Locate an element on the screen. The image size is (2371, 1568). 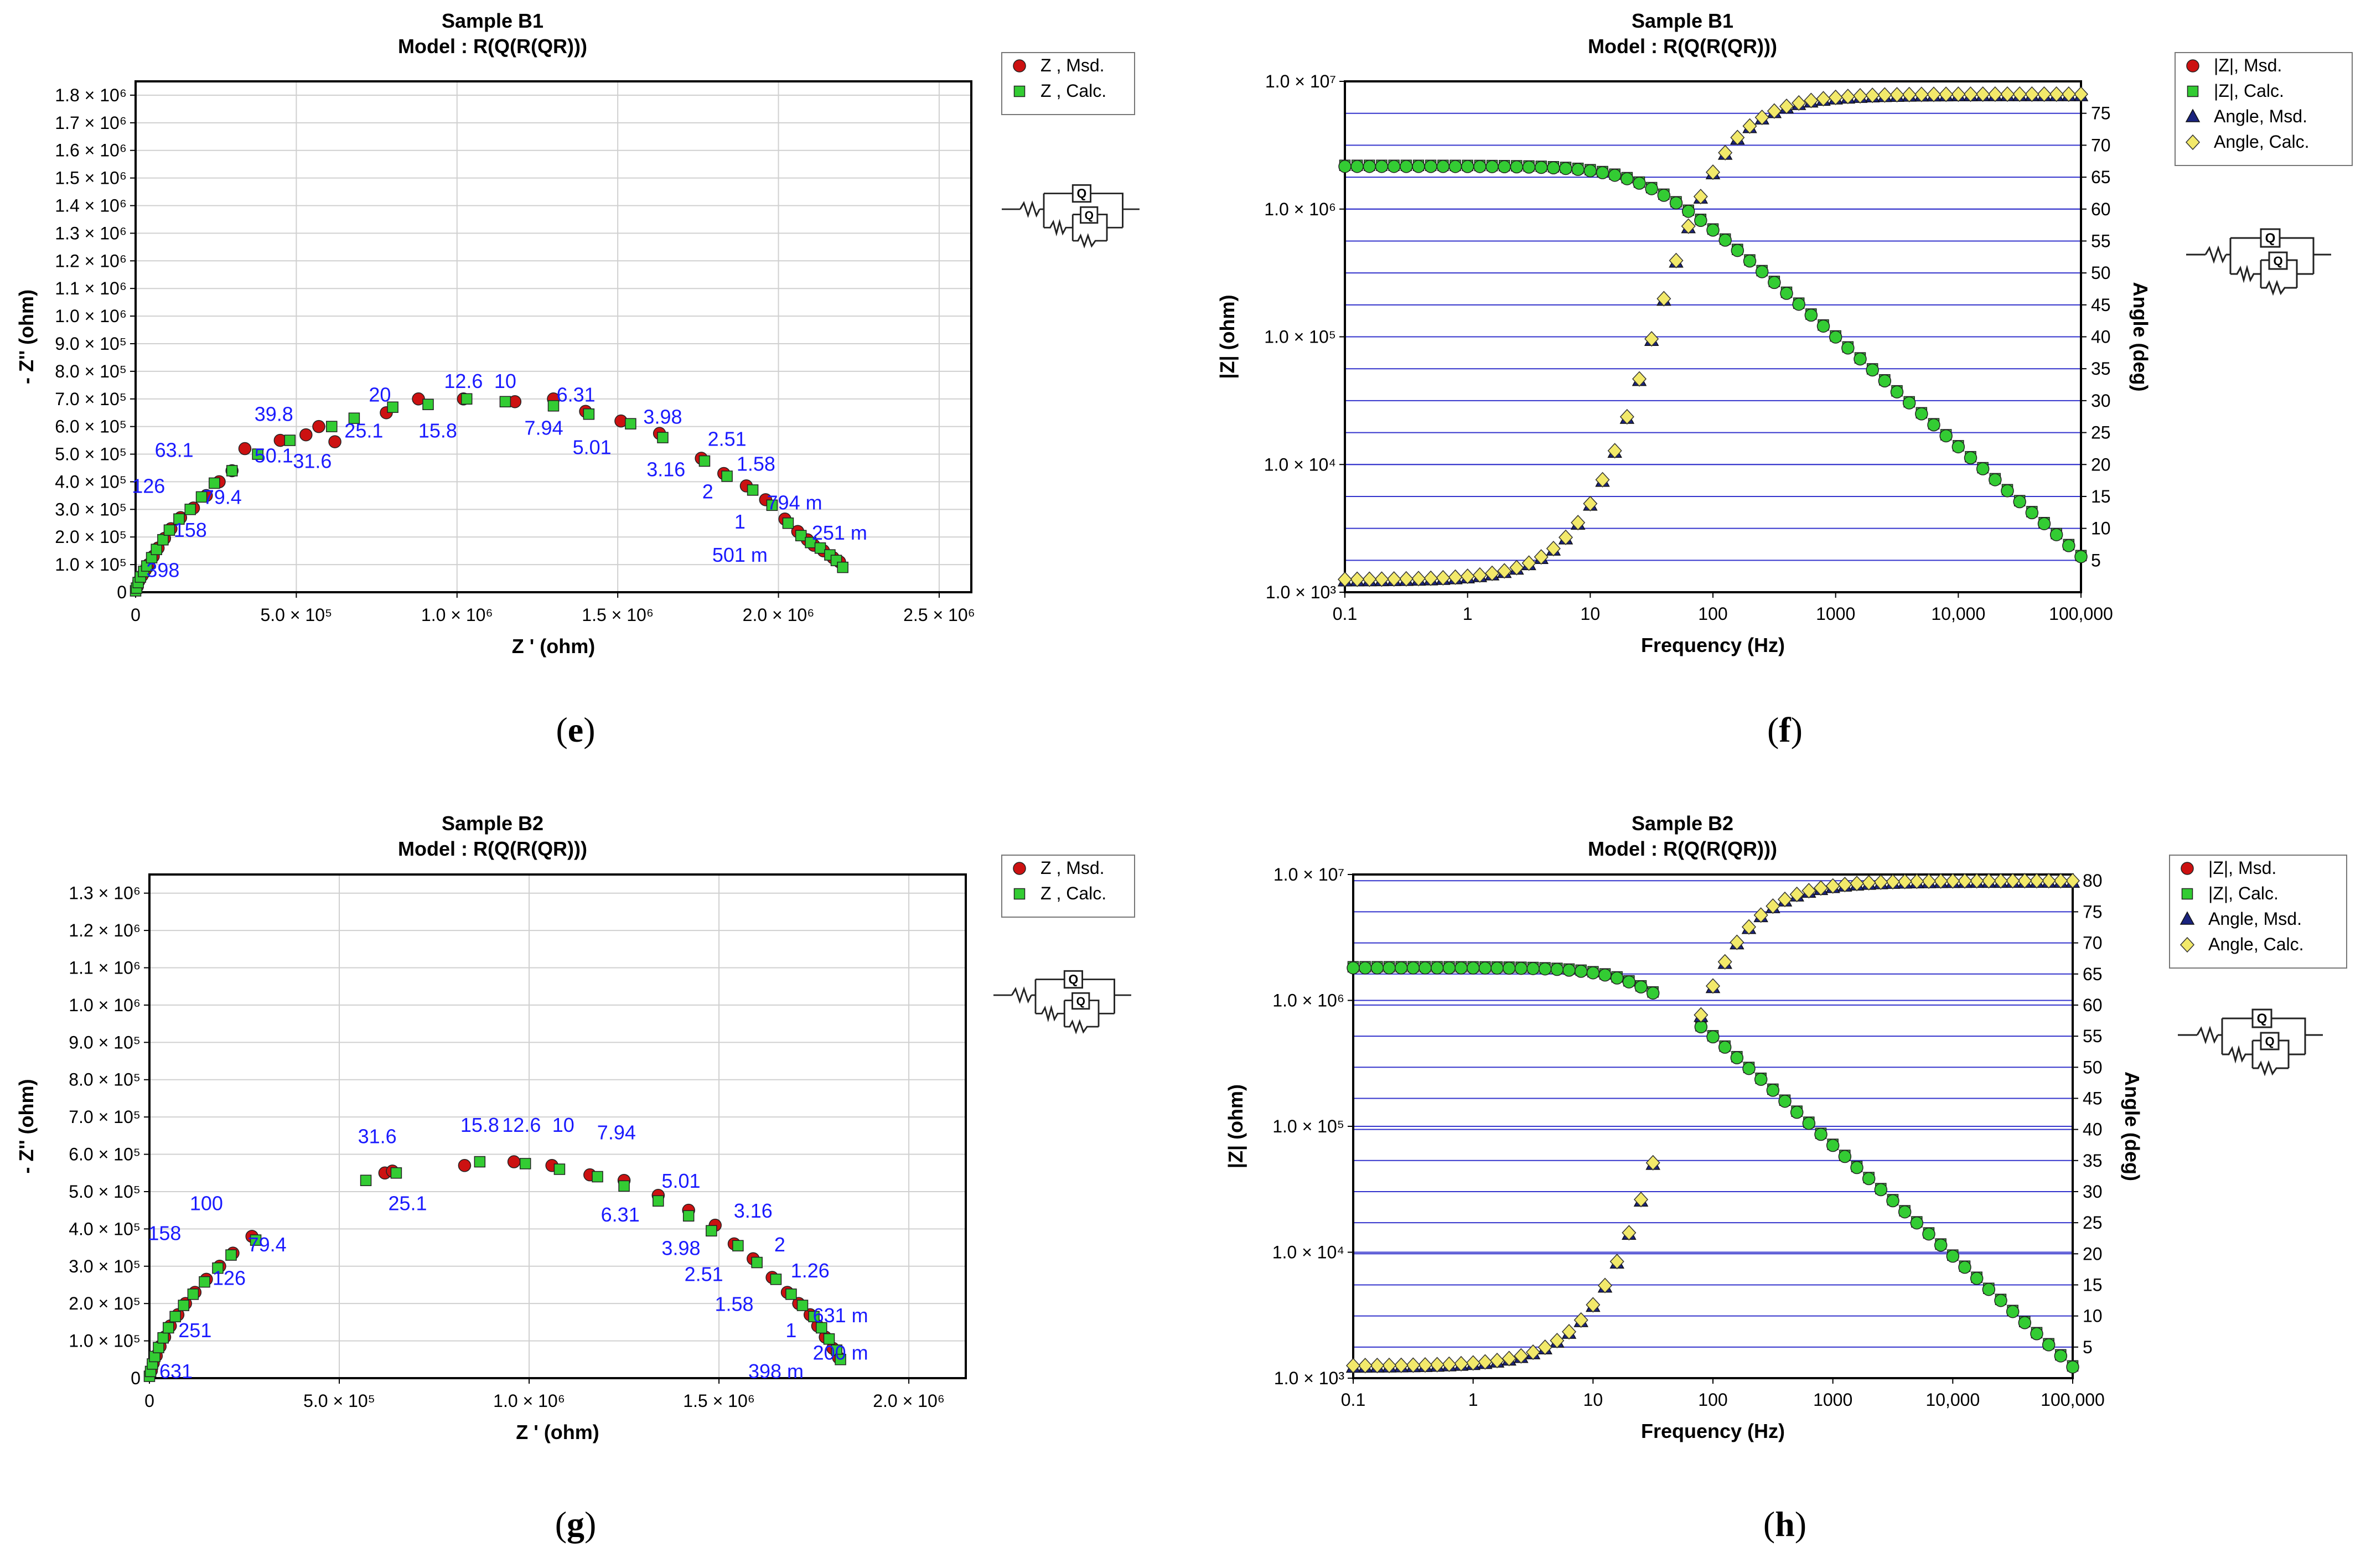
caption-letter: e is located at coordinates (576, 729).